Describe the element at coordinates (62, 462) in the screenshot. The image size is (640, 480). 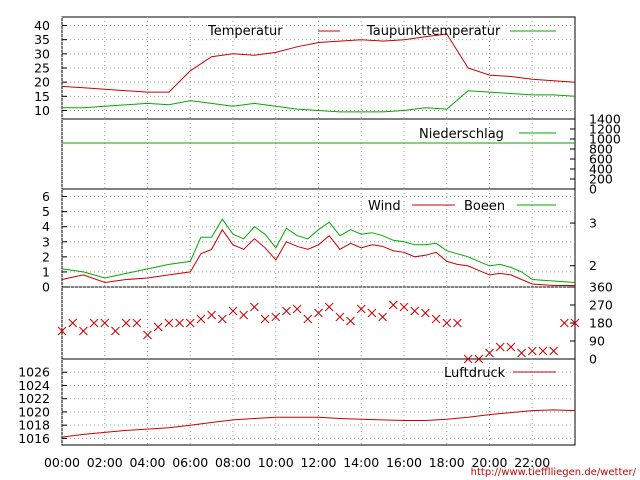
I see `x-tick-label: 00:00` at that location.